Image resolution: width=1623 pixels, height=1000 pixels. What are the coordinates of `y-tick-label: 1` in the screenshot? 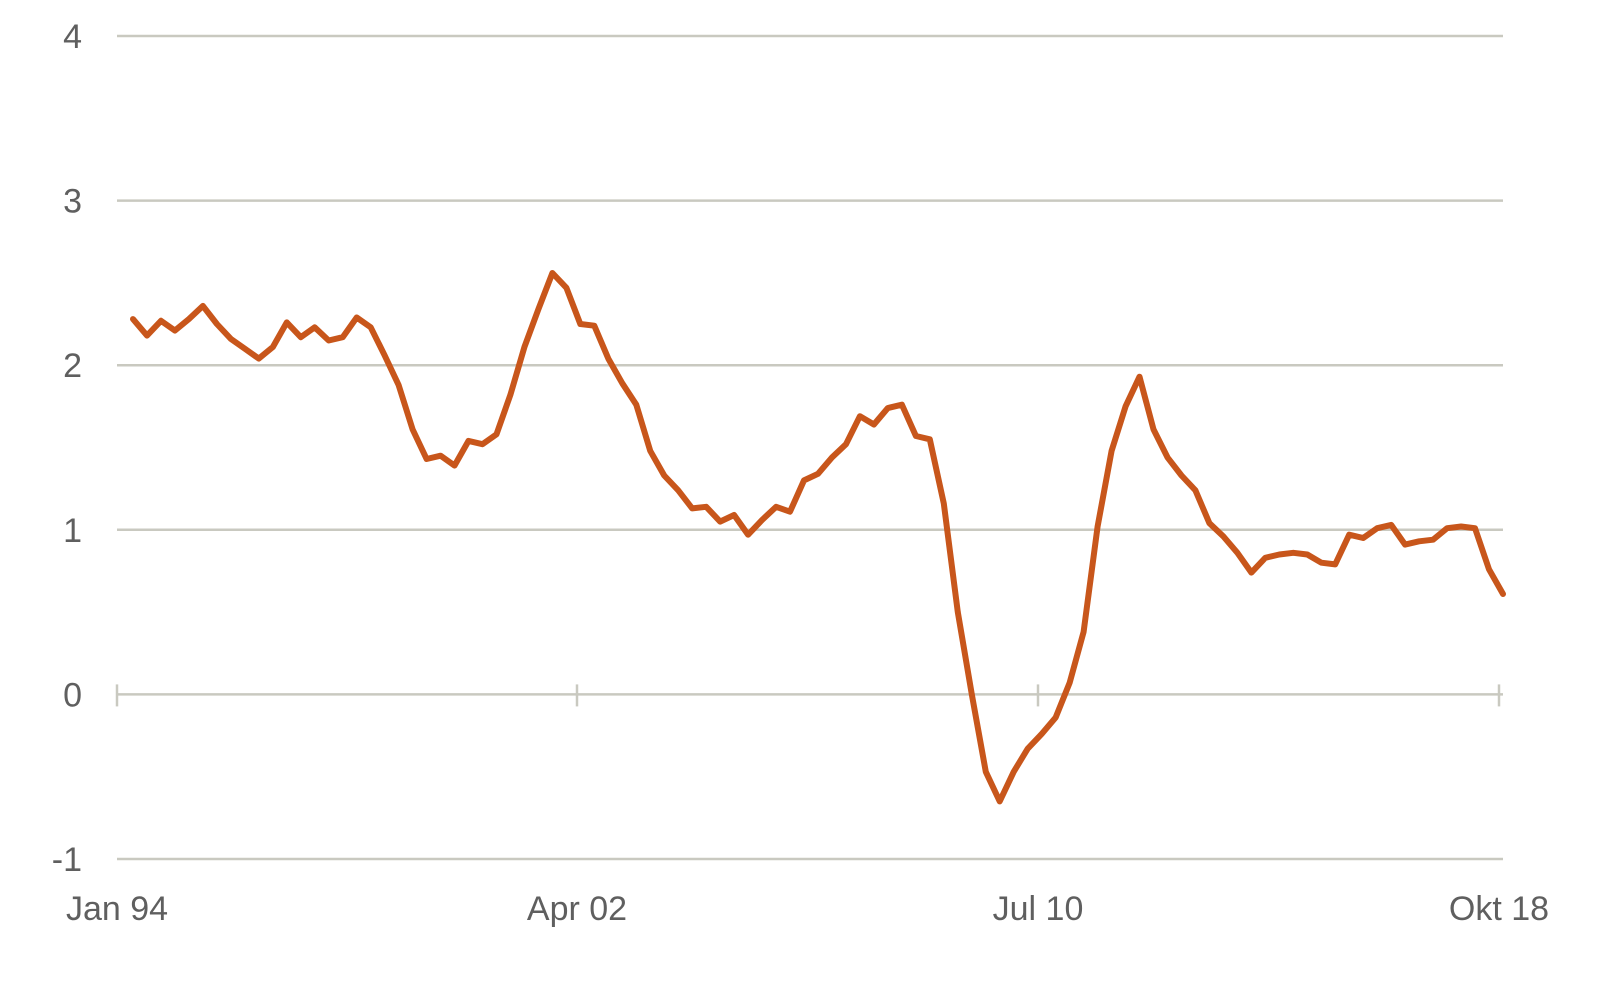 It's located at (72, 531).